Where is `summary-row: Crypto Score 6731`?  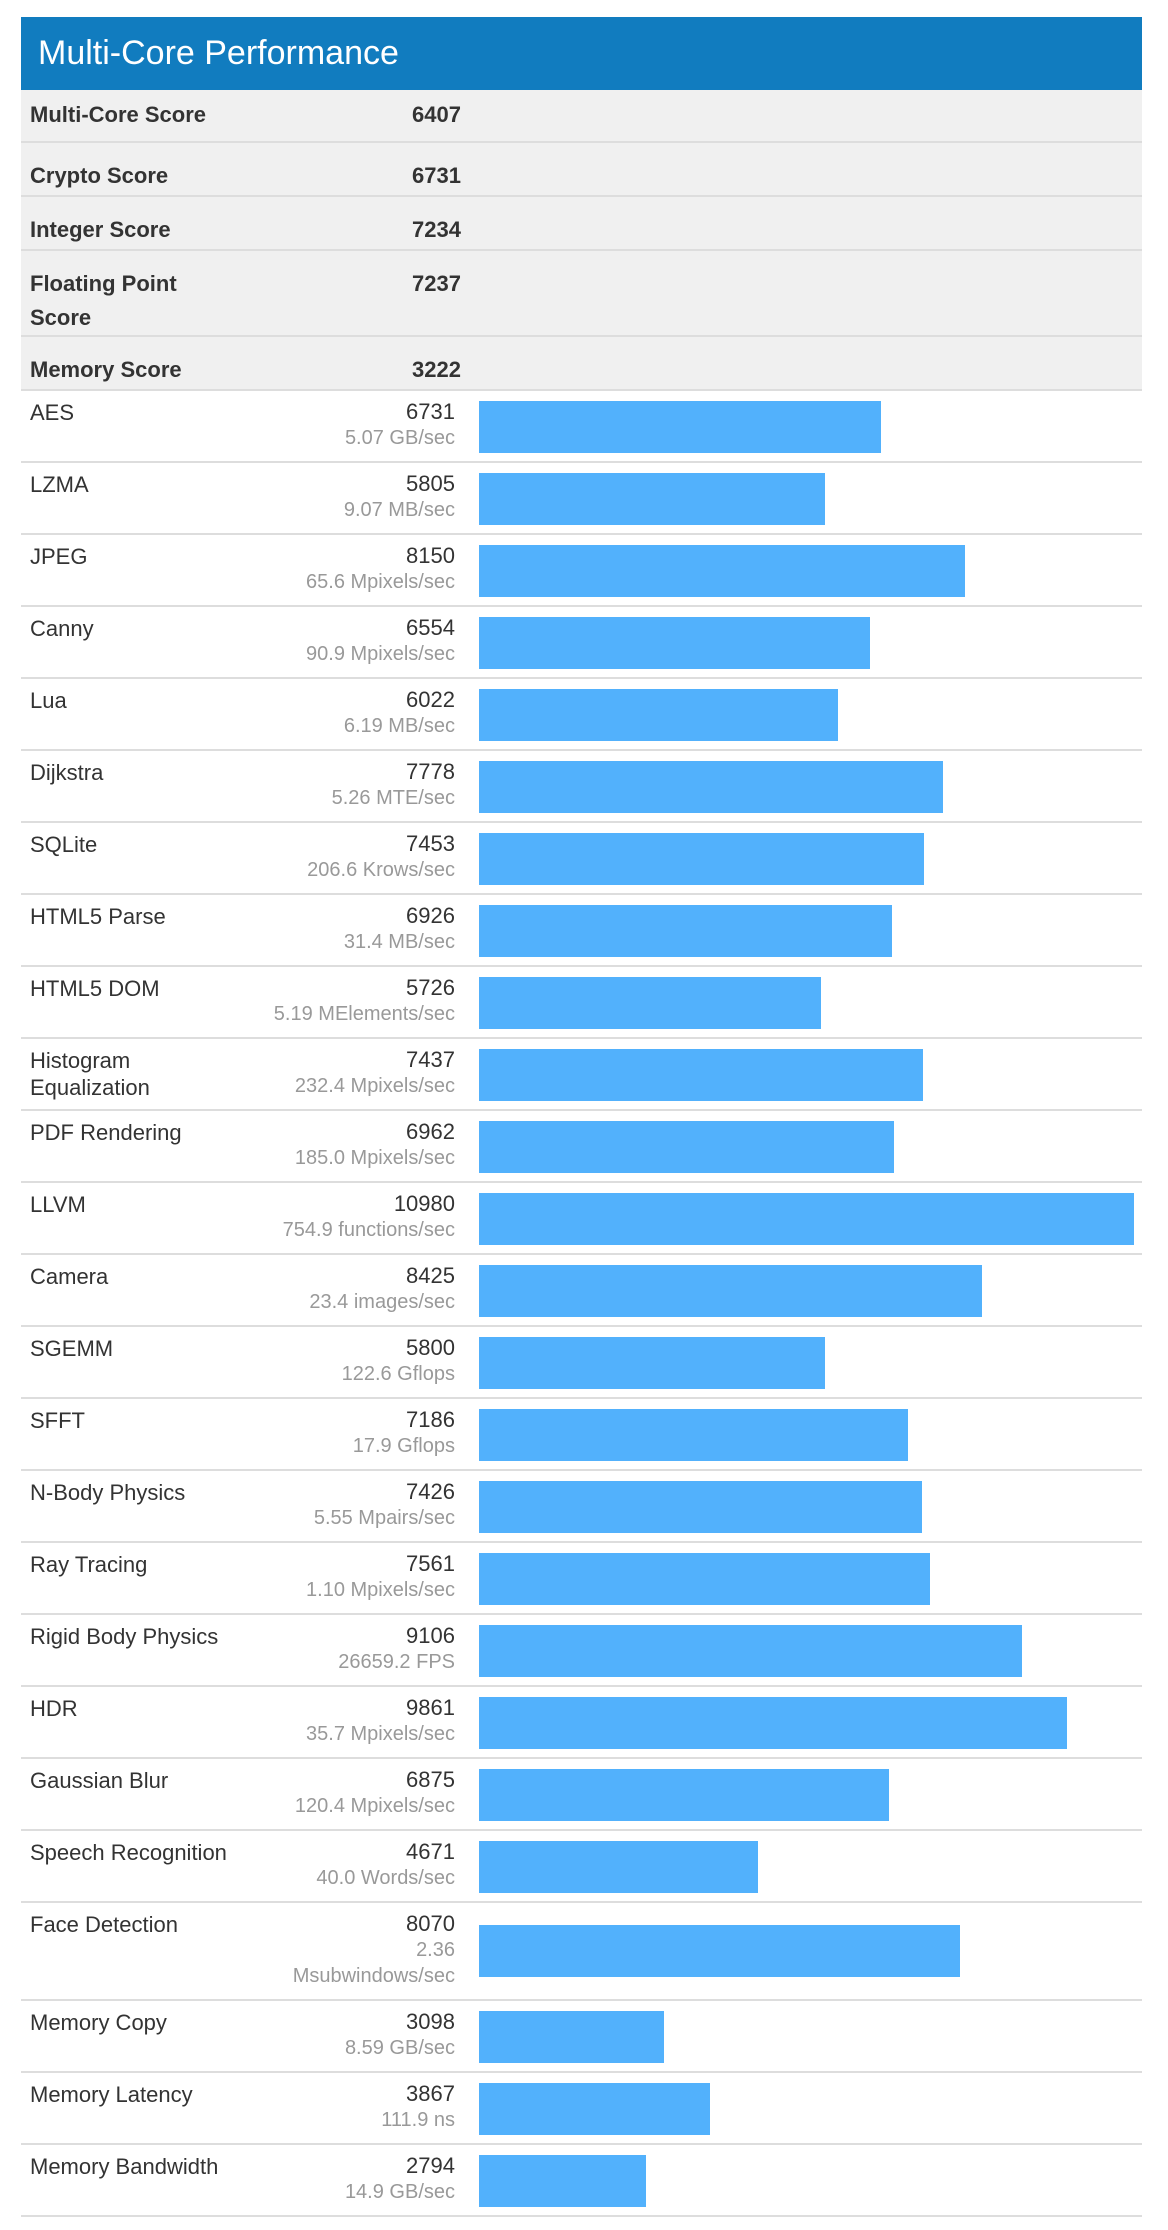
summary-row: Crypto Score 6731 is located at coordinates (581, 170).